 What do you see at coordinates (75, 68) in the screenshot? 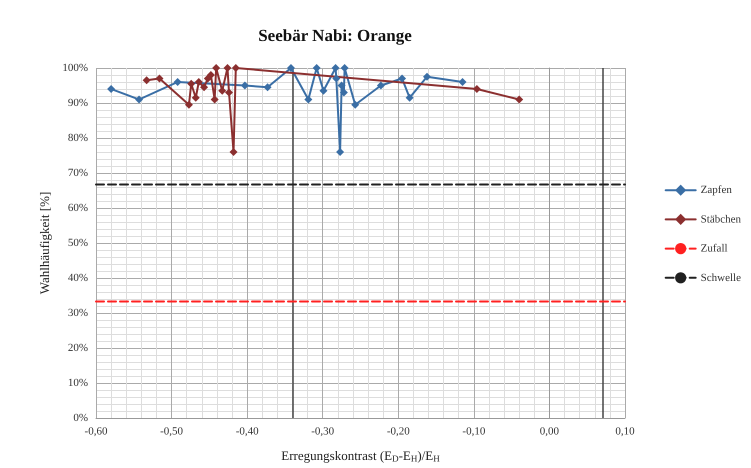
I see `y-tick-label: 100%` at bounding box center [75, 68].